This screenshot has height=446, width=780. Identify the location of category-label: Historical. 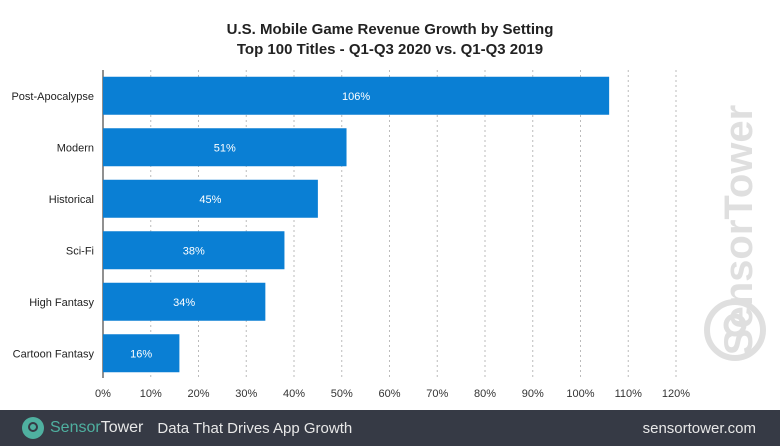
(71, 200).